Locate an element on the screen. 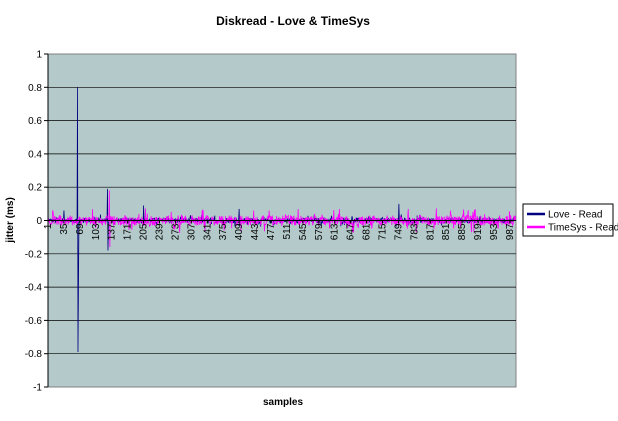 This screenshot has height=421, width=618. x-tick-label: 35 is located at coordinates (64, 229).